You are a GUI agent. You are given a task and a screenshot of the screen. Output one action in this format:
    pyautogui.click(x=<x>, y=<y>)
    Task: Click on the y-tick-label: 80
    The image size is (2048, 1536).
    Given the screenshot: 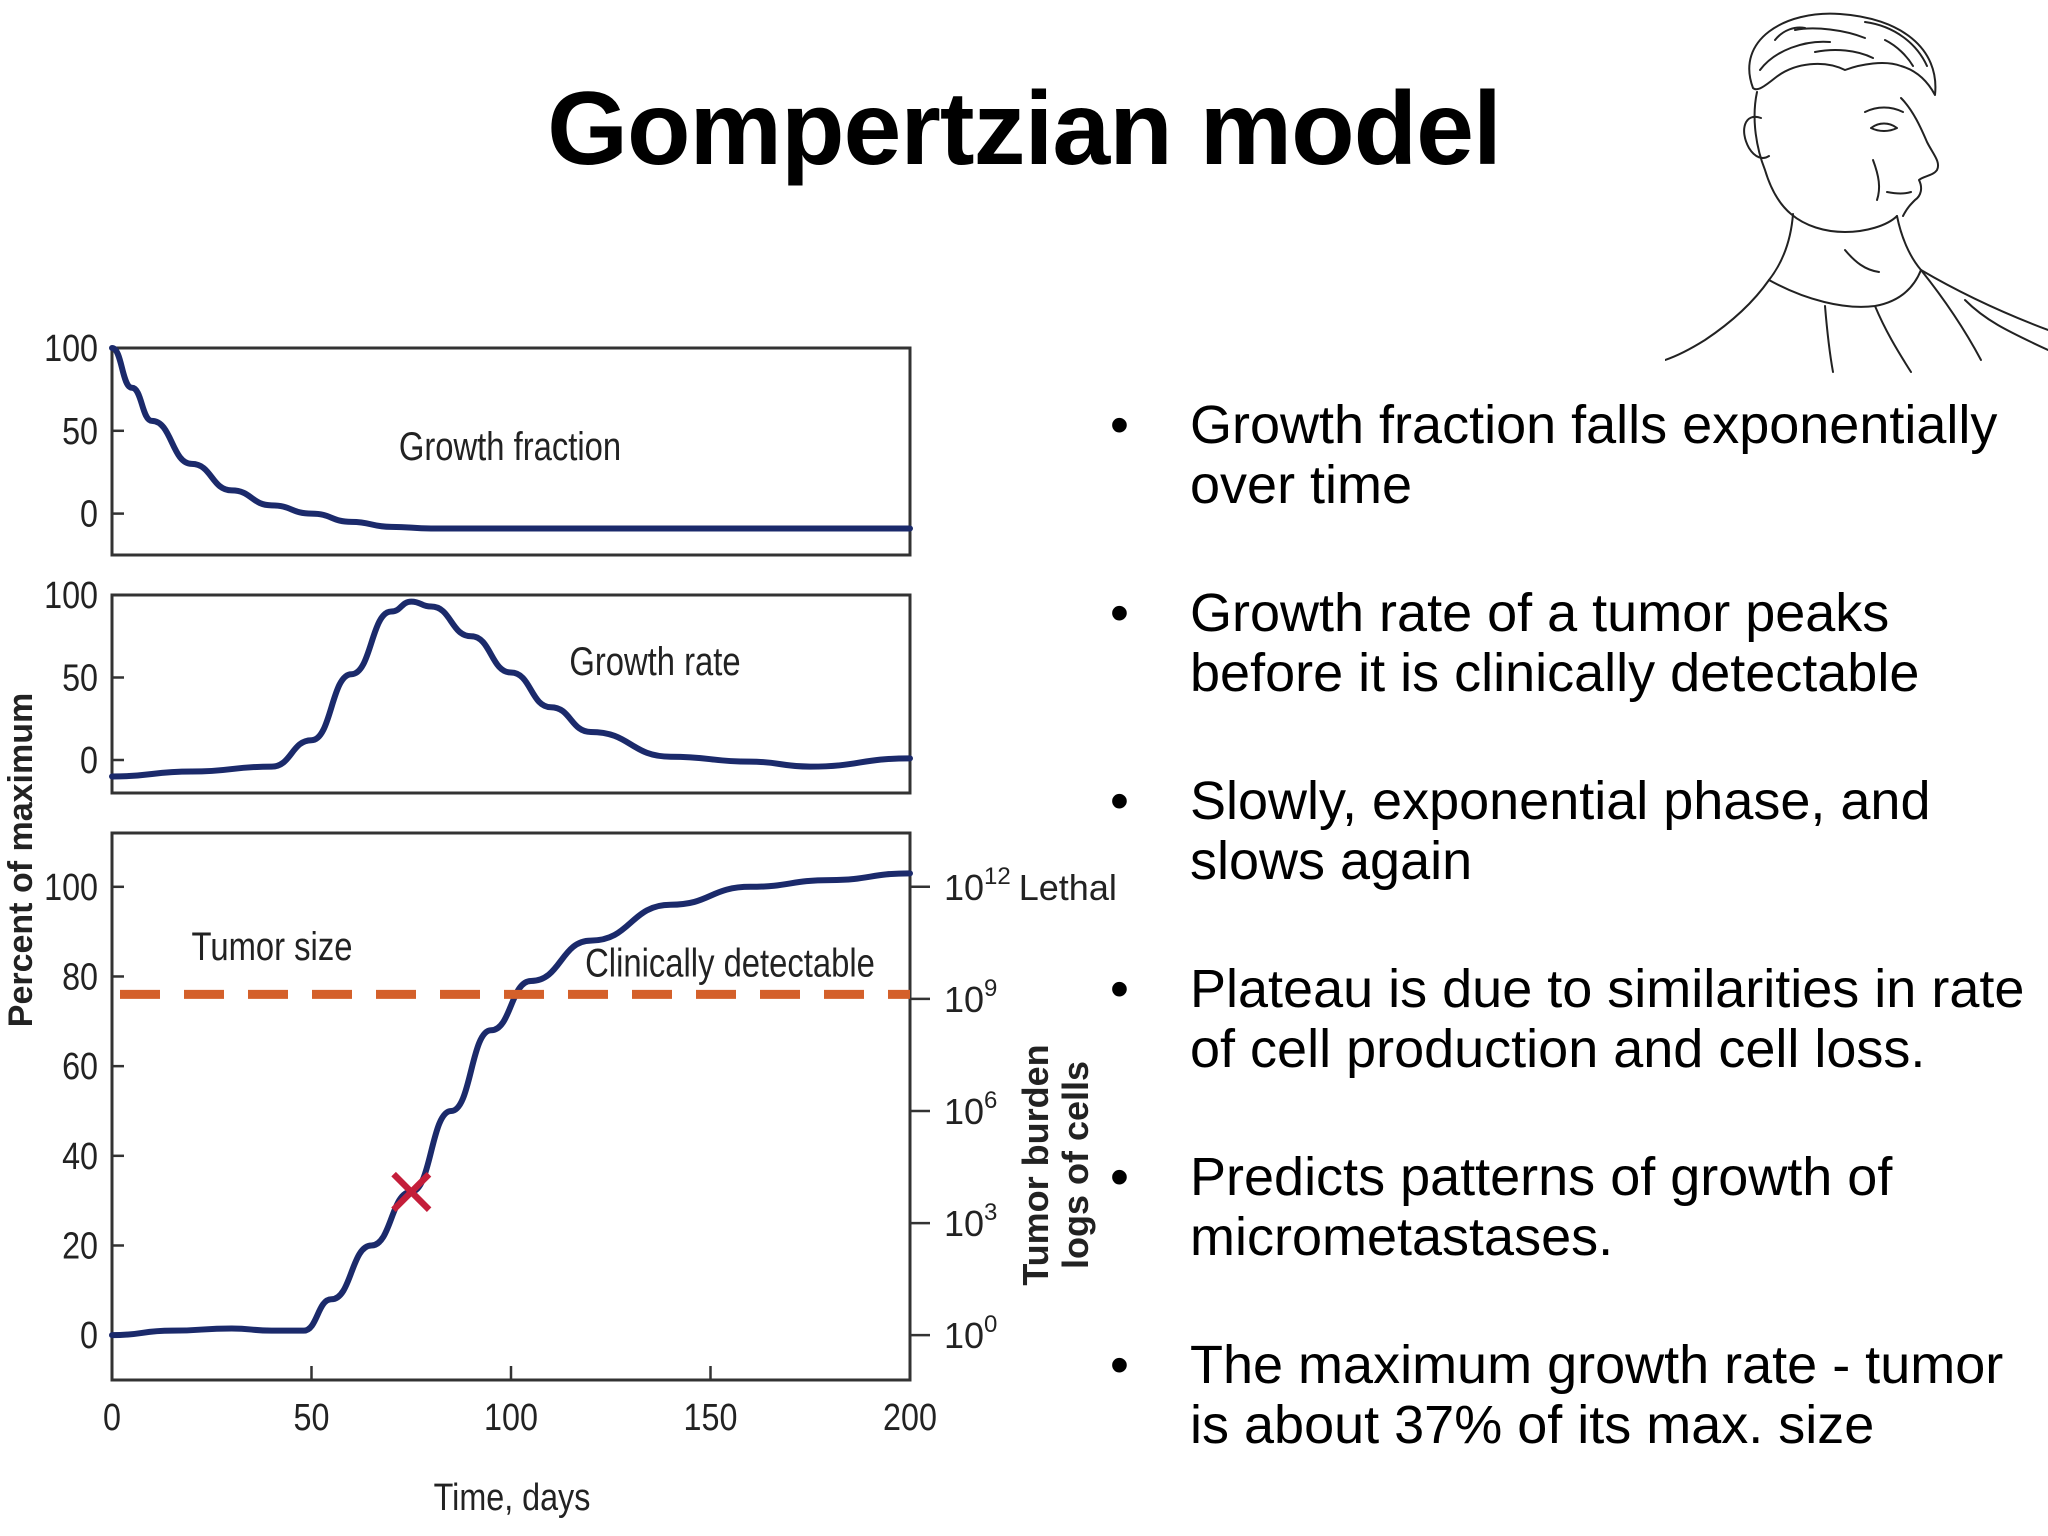 What is the action you would take?
    pyautogui.click(x=80, y=977)
    